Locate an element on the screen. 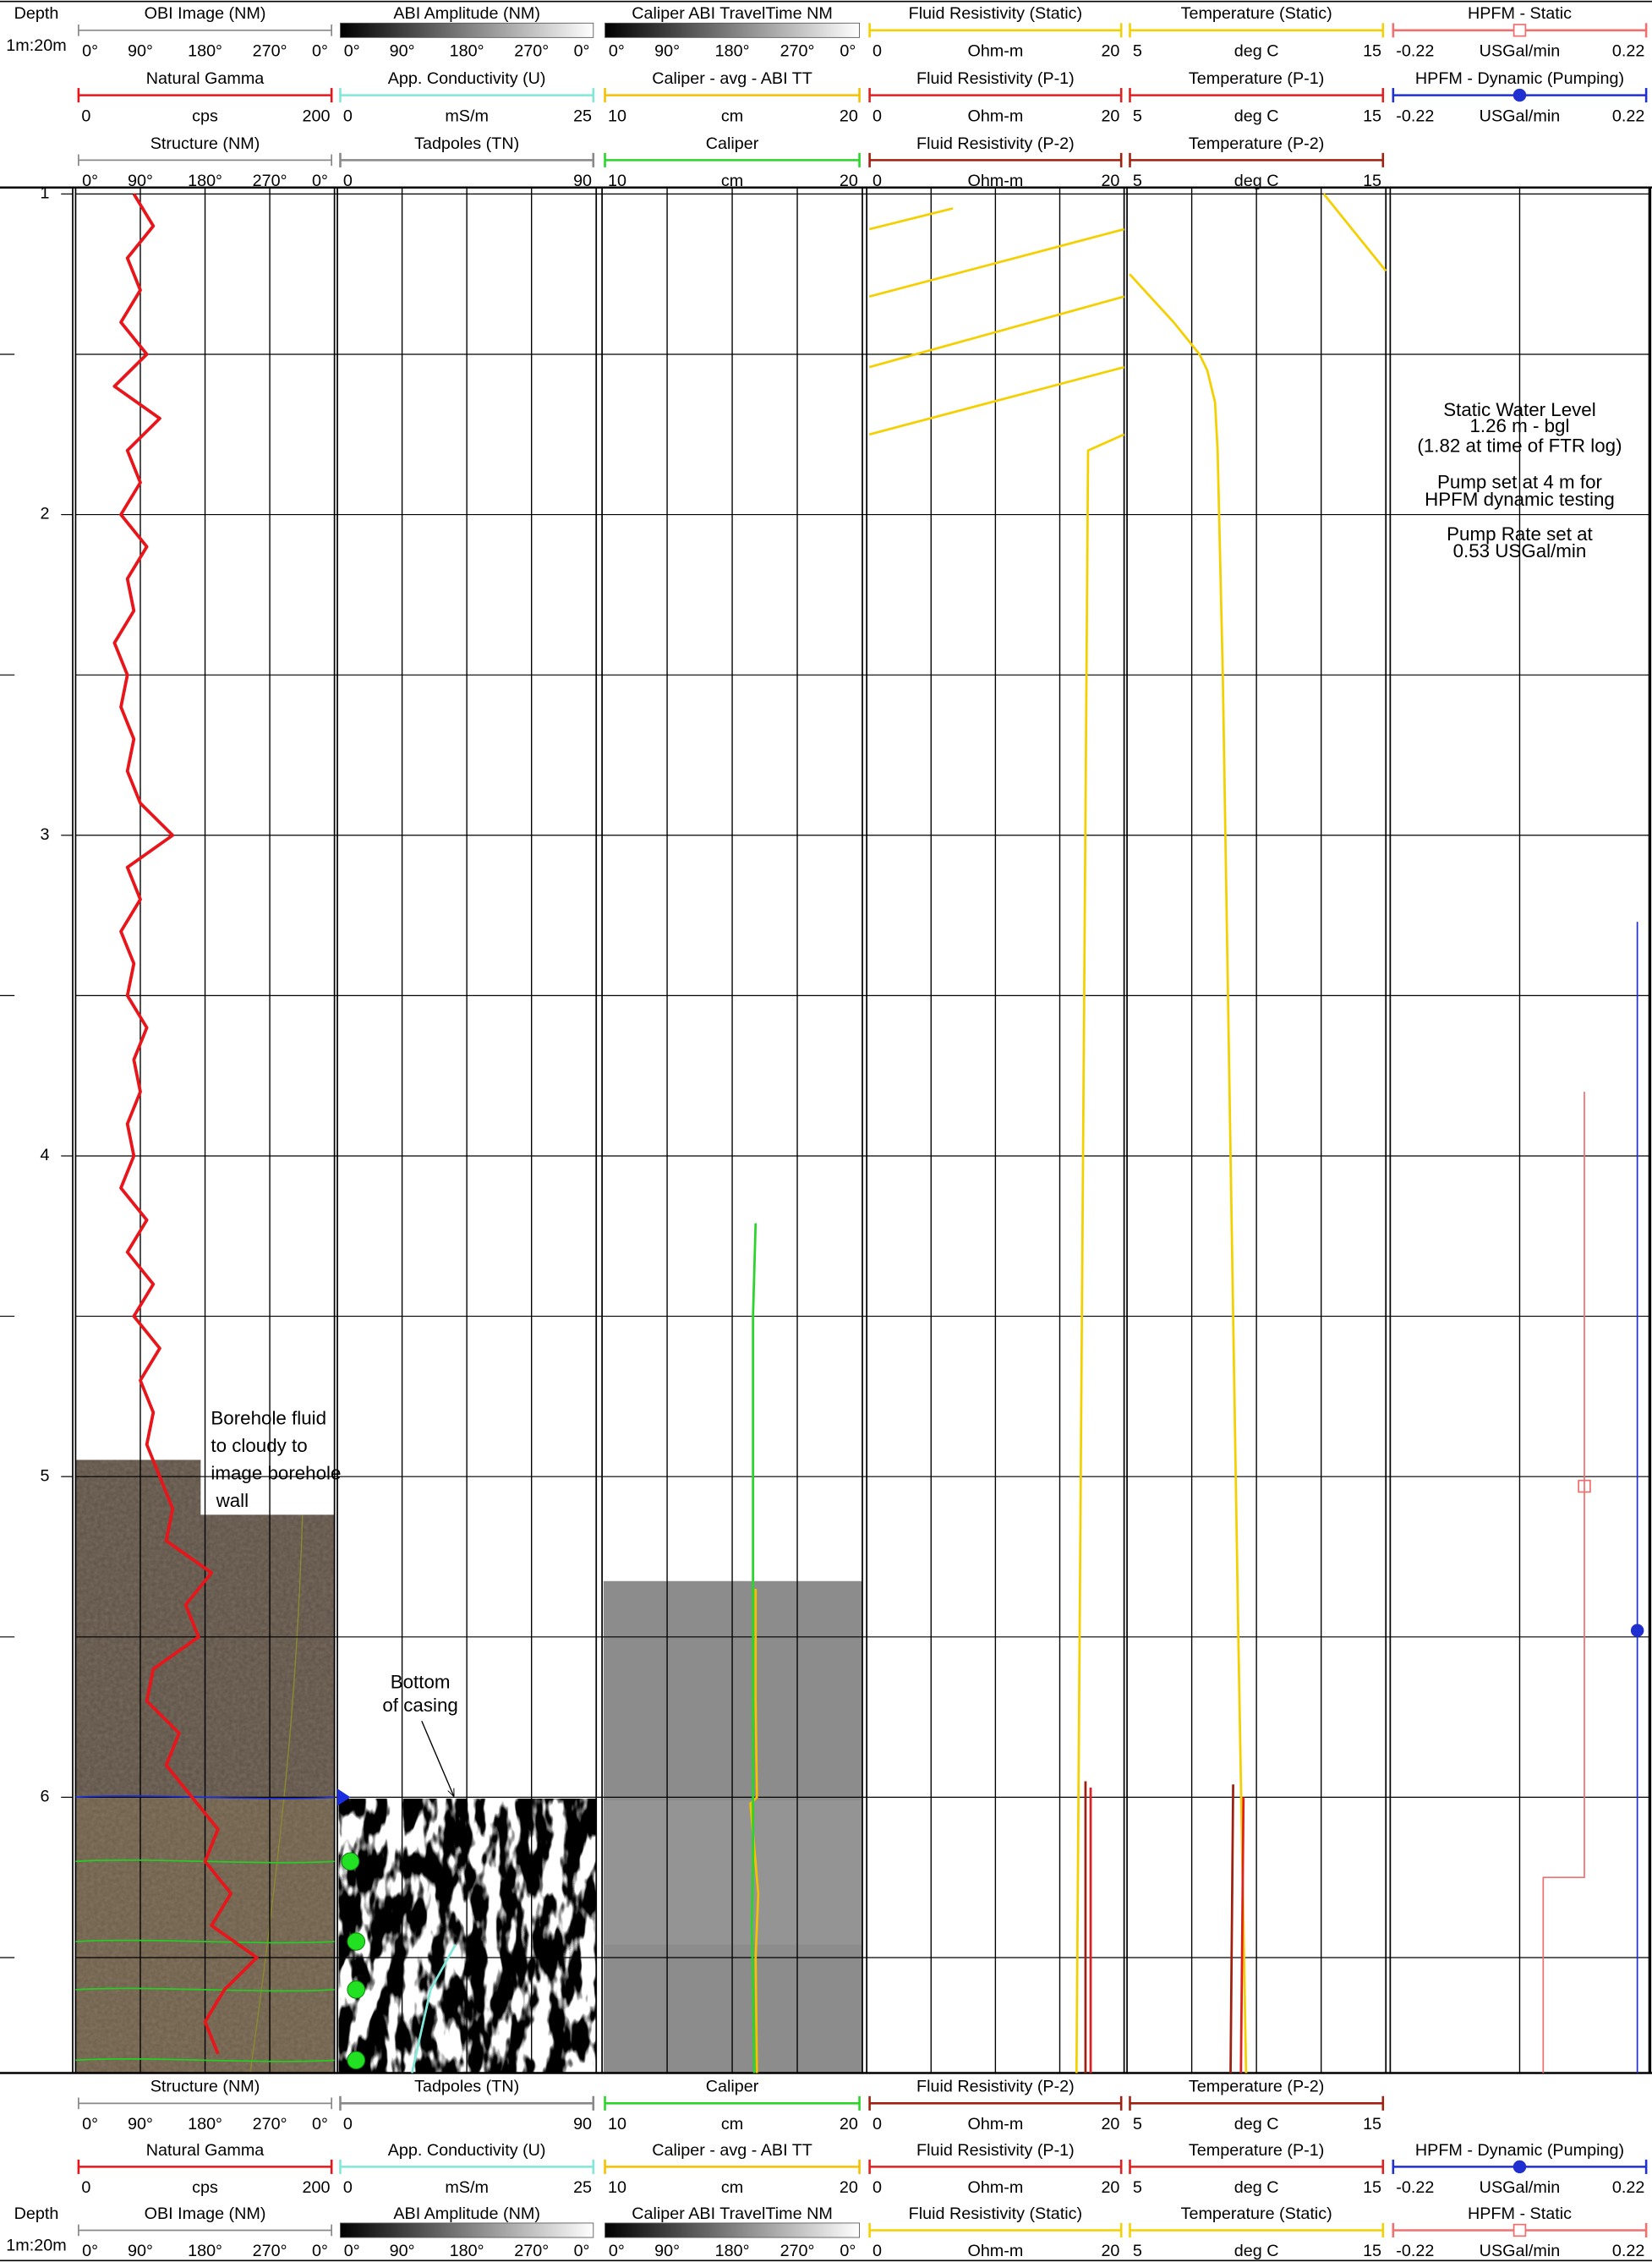 Image resolution: width=1652 pixels, height=2262 pixels. annotation: image borehole is located at coordinates (276, 1472).